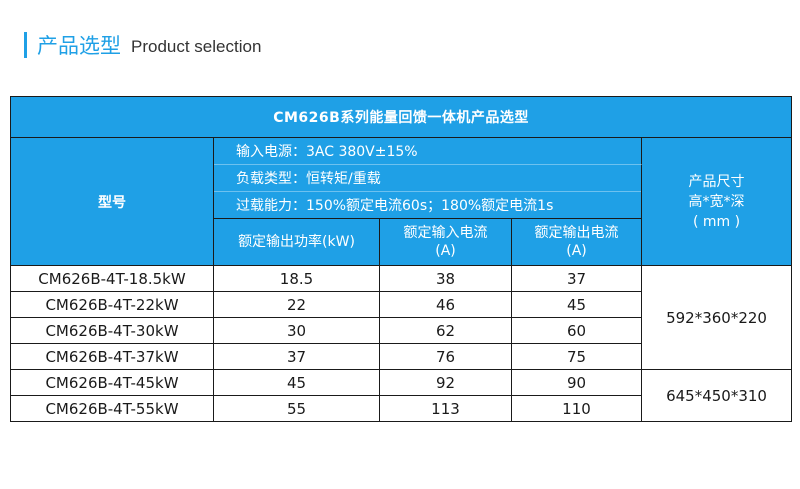 Image resolution: width=800 pixels, height=489 pixels. What do you see at coordinates (445, 233) in the screenshot?
I see `column-header-input-current-label: 额定输入电流` at bounding box center [445, 233].